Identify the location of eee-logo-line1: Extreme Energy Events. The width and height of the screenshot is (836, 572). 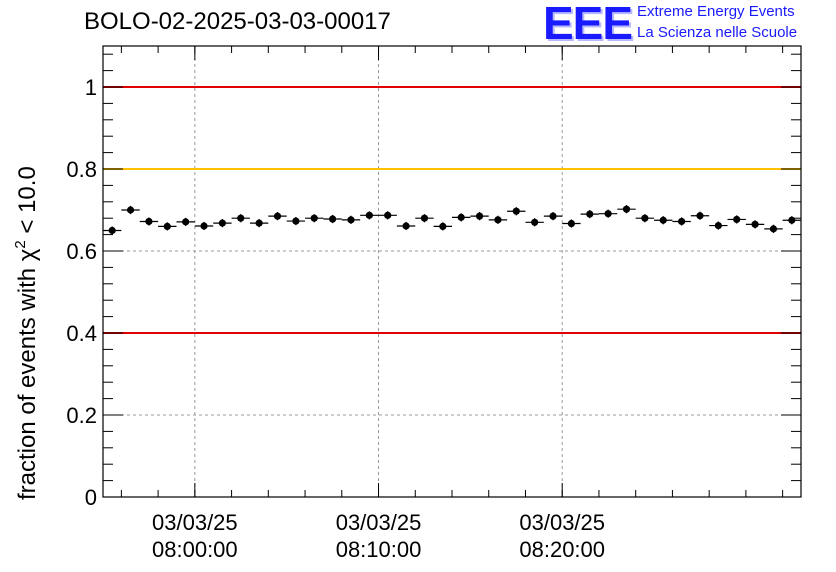
(716, 11).